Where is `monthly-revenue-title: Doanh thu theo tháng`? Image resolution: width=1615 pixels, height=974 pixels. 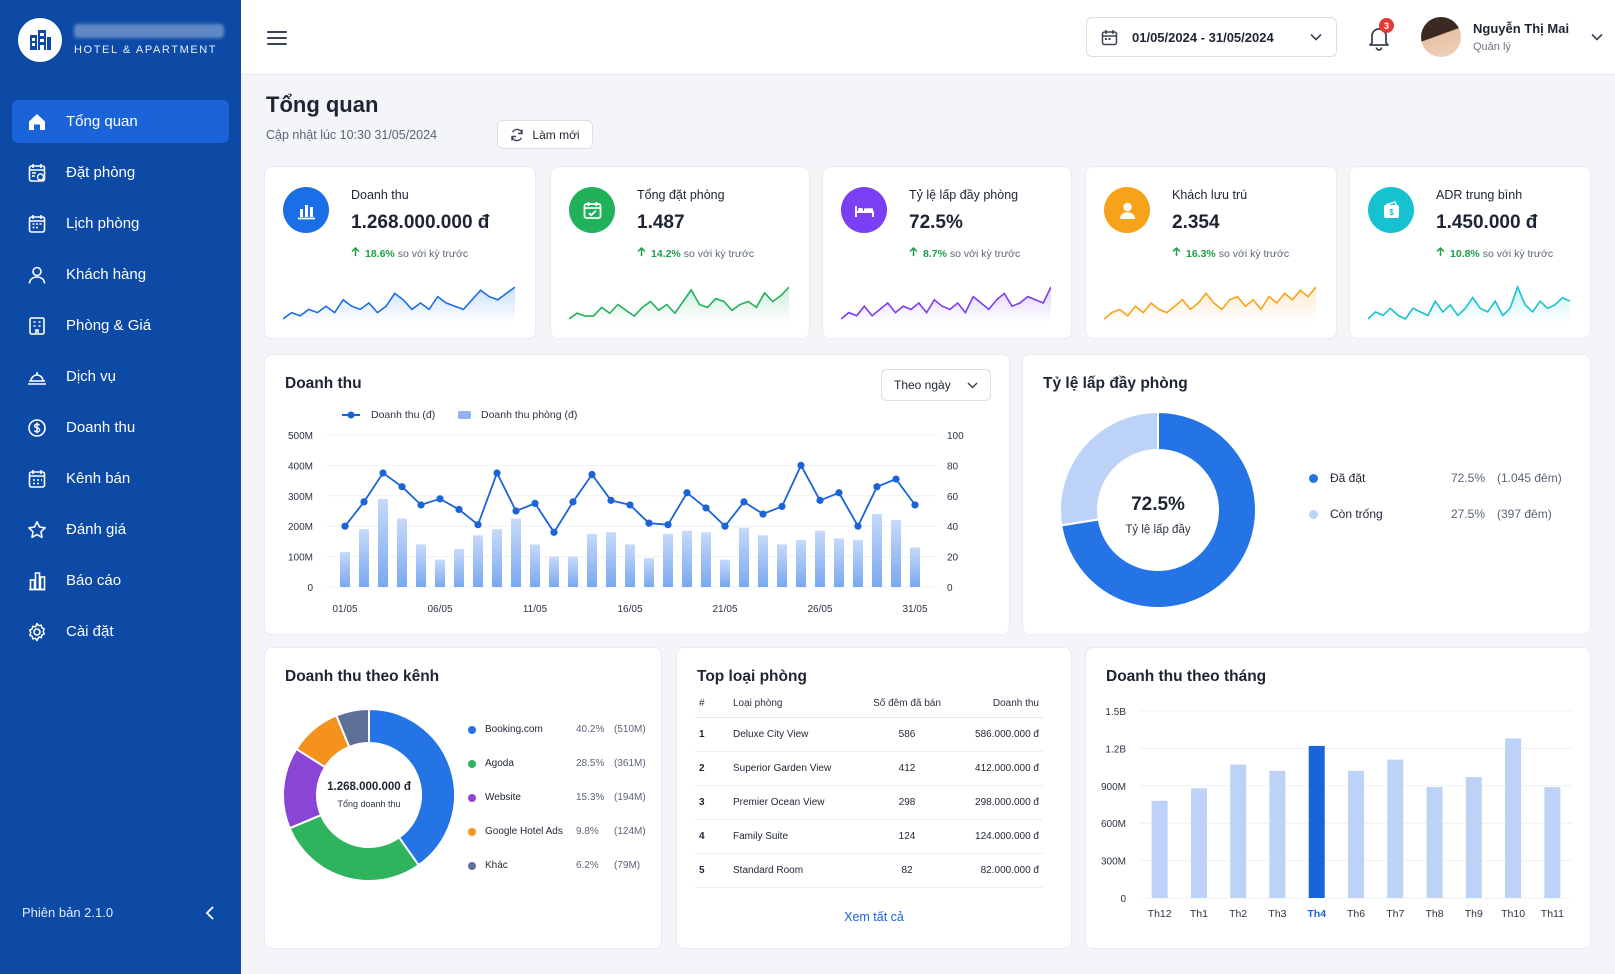
monthly-revenue-title: Doanh thu theo tháng is located at coordinates (1186, 676).